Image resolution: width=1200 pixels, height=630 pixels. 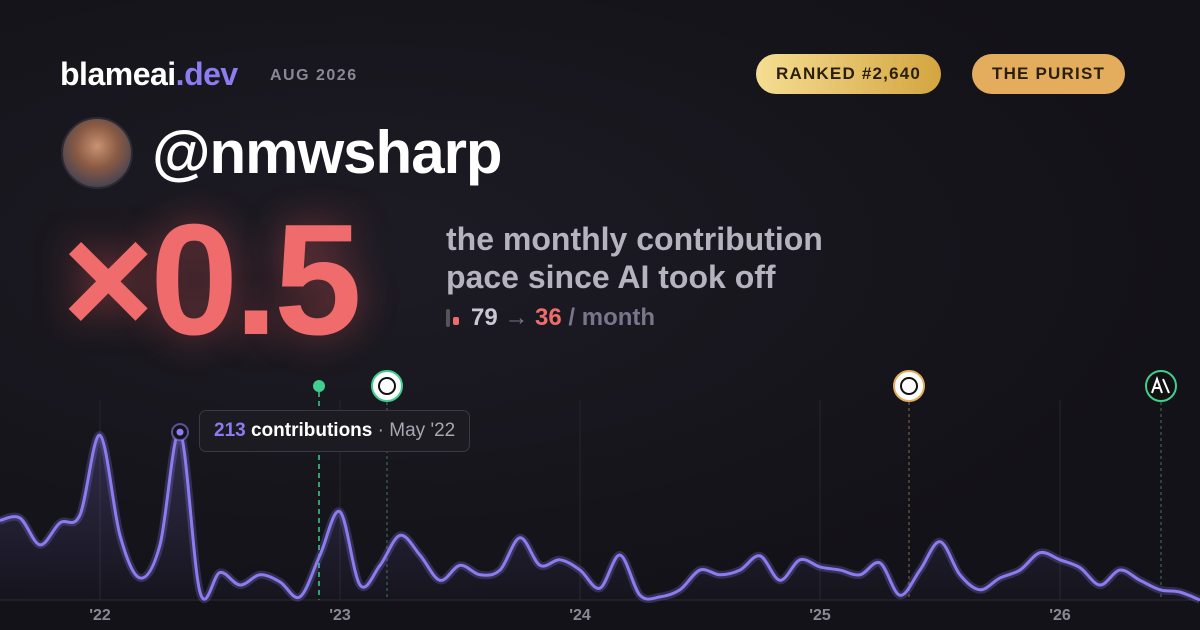 What do you see at coordinates (516, 317) in the screenshot?
I see `pace-arrow: →` at bounding box center [516, 317].